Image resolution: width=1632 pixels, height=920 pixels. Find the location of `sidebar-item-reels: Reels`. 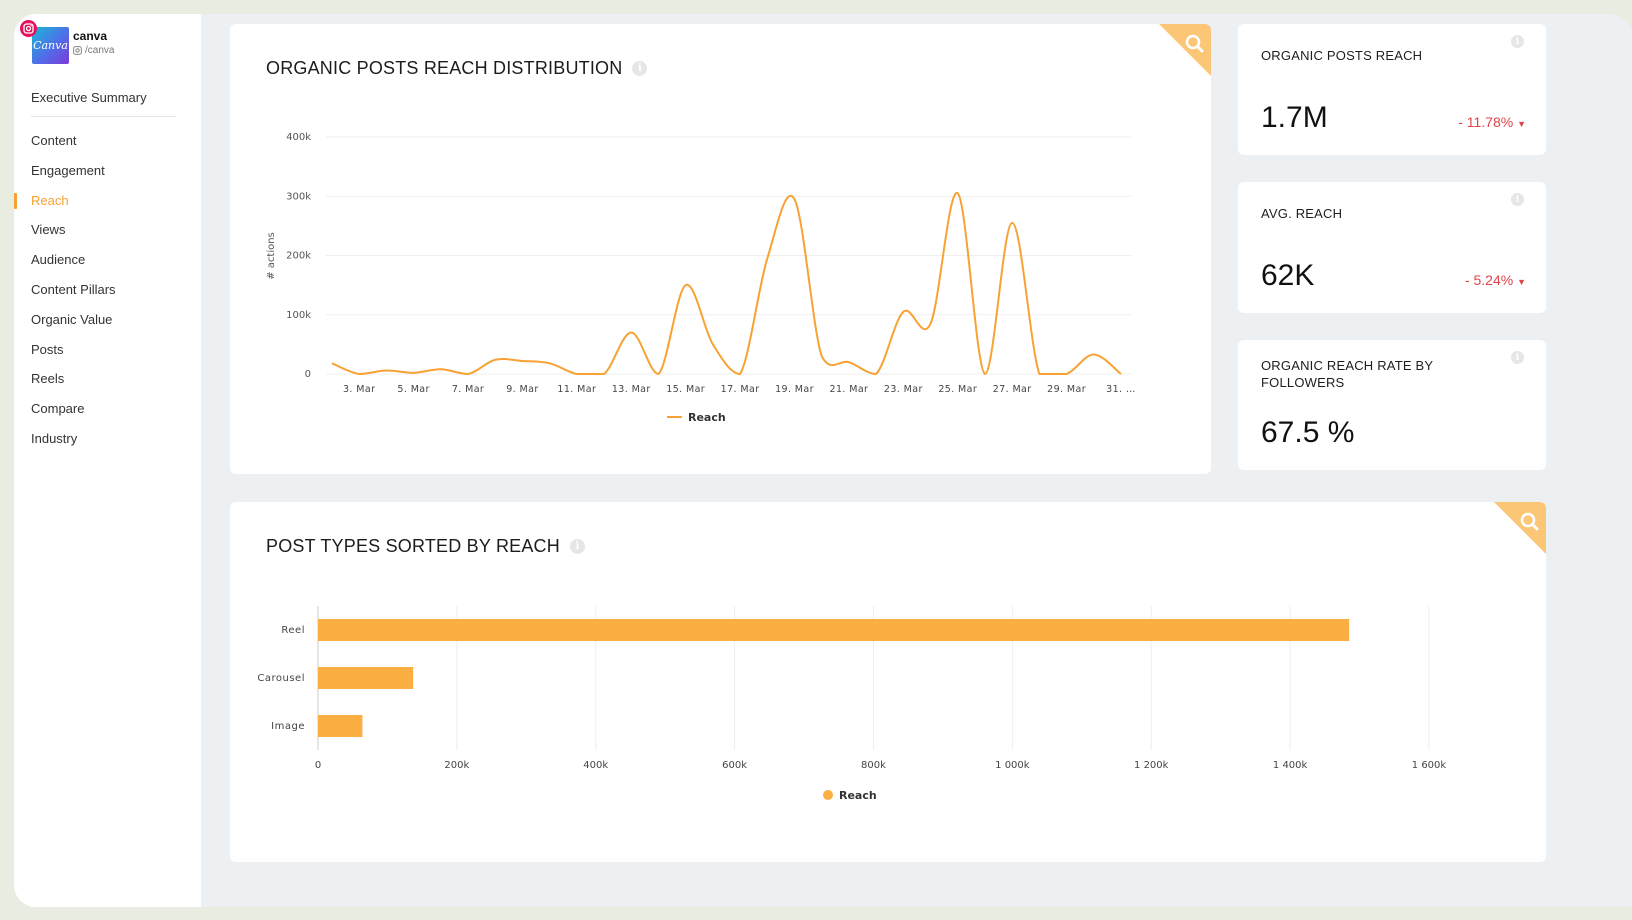

sidebar-item-reels: Reels is located at coordinates (48, 379).